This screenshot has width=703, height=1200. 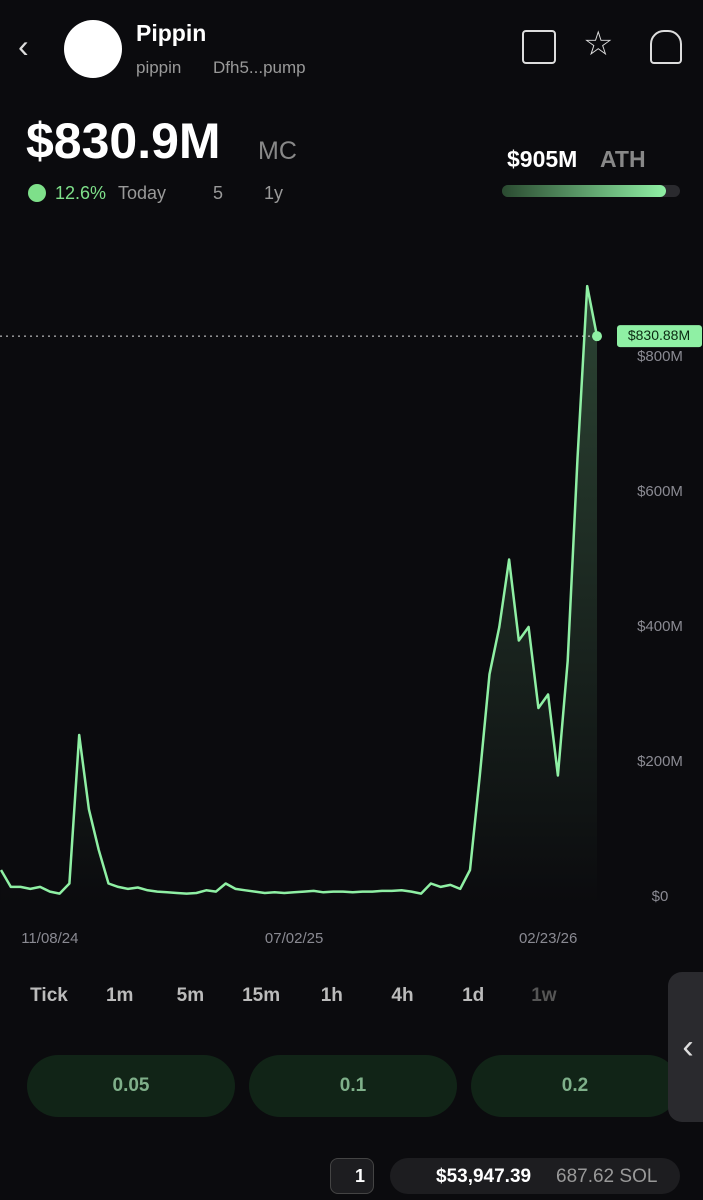 I want to click on ath-track, so click(x=591, y=191).